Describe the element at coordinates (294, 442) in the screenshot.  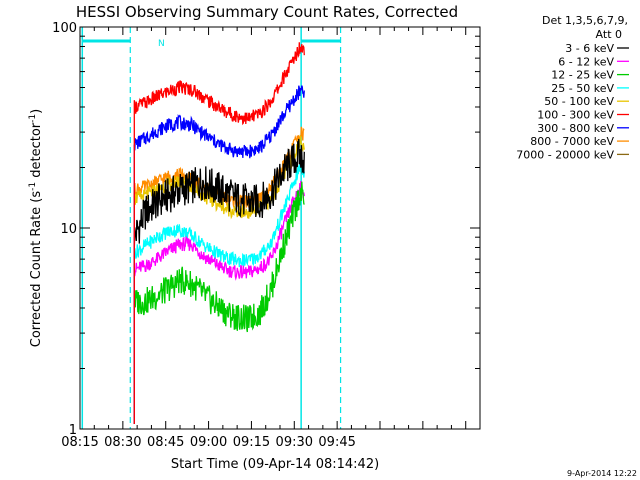
I see `x-tick-label: 09:30` at that location.